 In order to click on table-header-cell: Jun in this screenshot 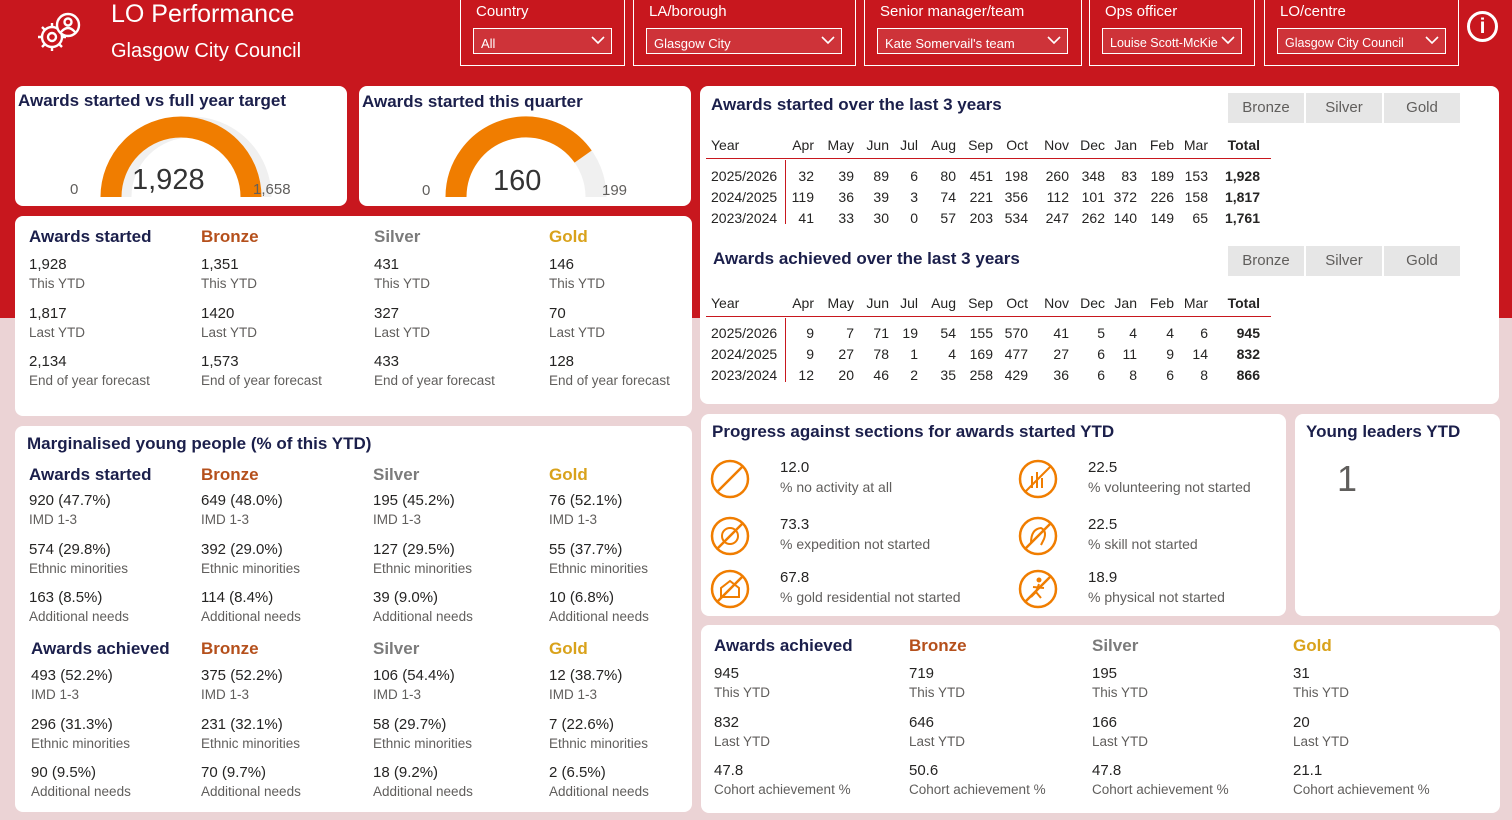, I will do `click(877, 303)`.